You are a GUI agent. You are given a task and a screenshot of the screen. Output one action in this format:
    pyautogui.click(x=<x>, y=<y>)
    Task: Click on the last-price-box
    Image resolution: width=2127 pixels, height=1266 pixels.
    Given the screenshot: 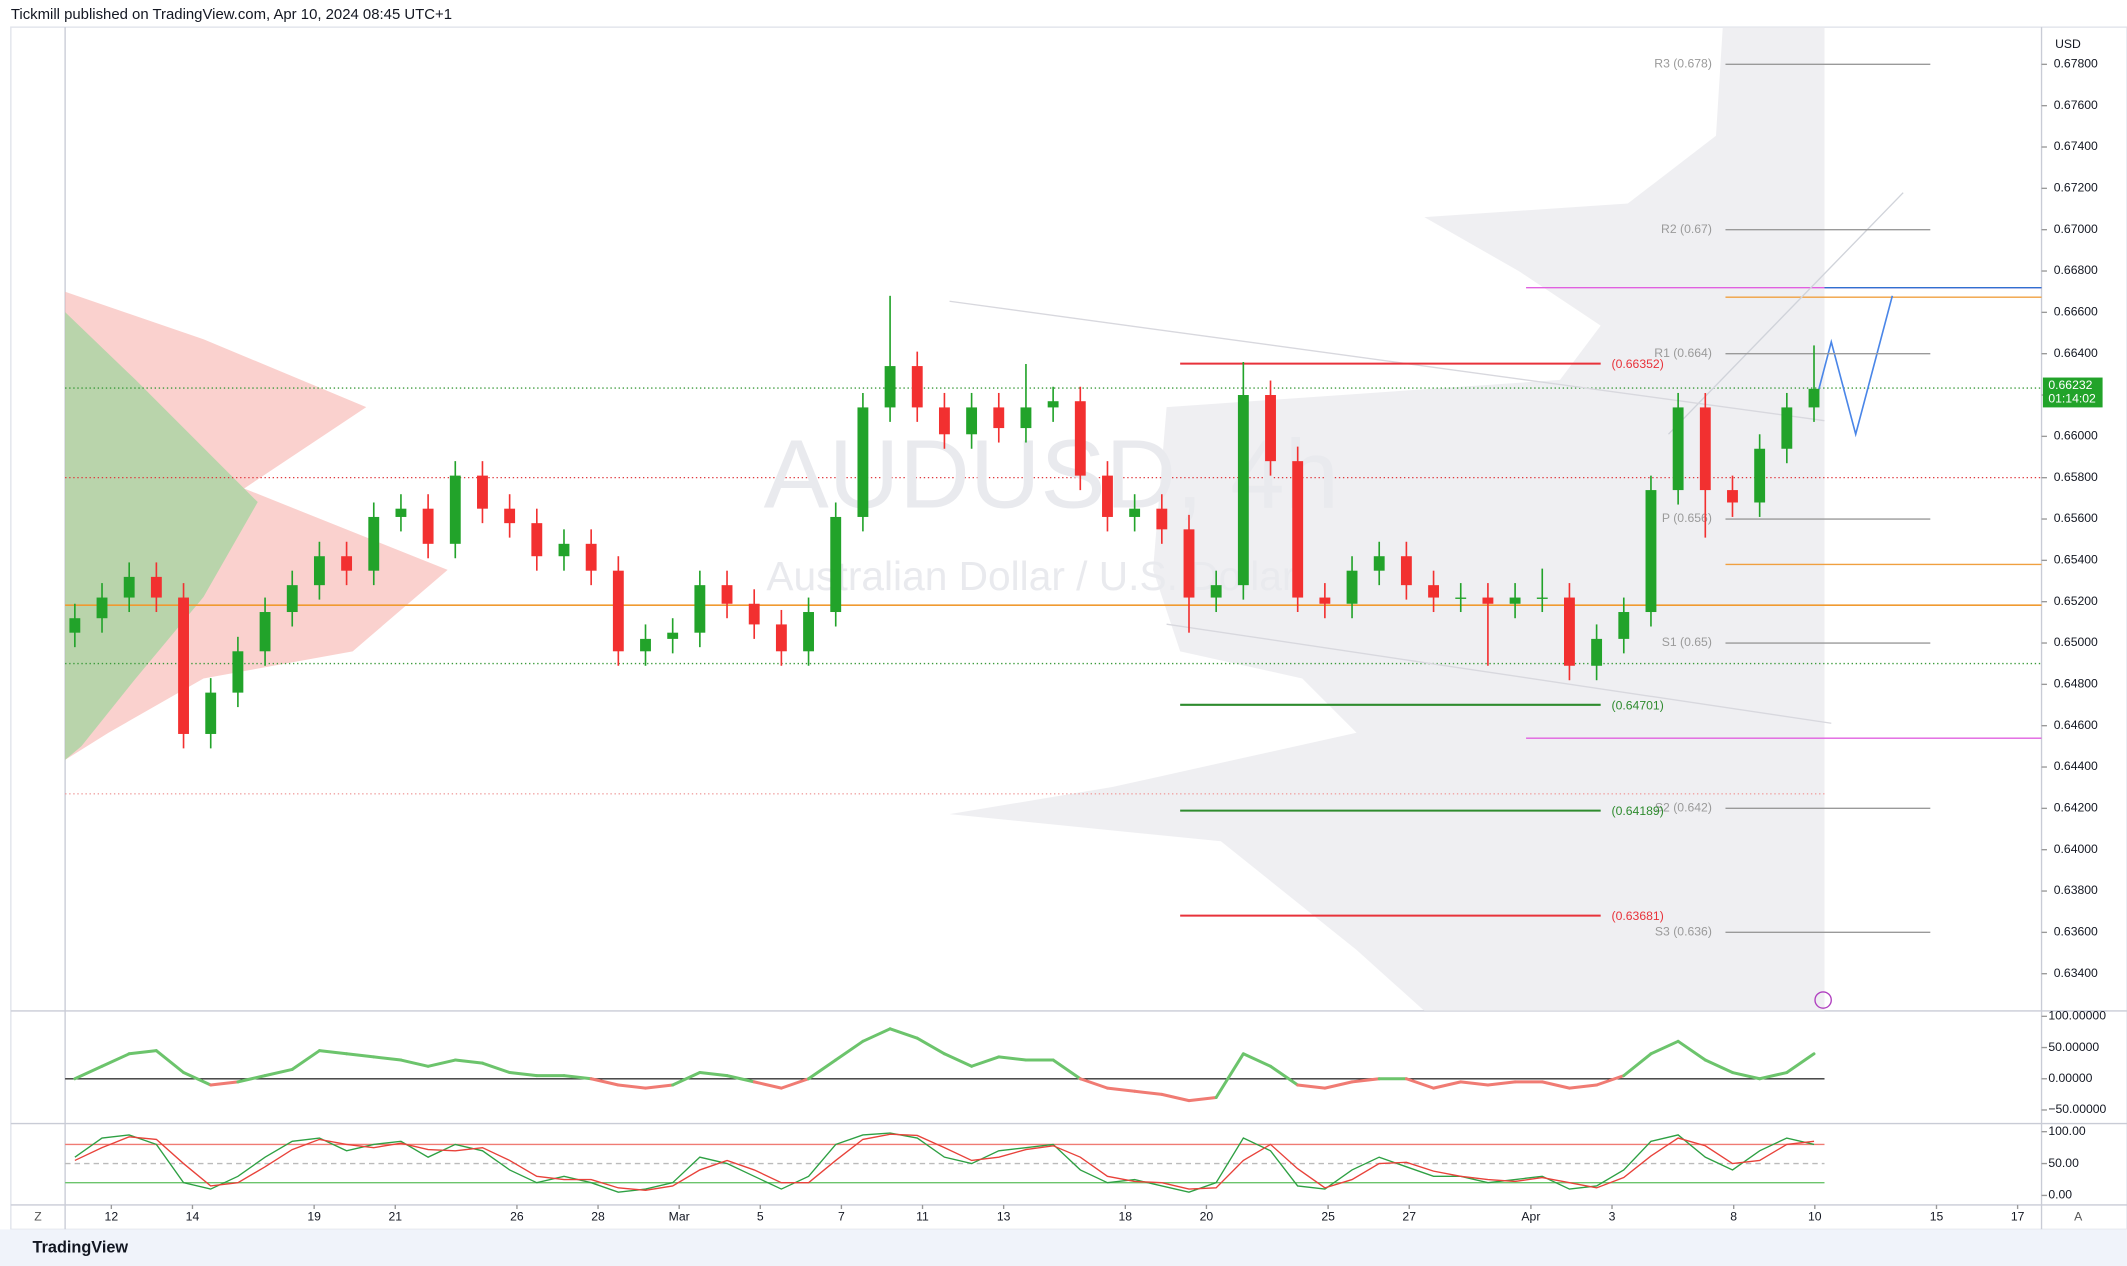 What is the action you would take?
    pyautogui.click(x=2072, y=392)
    